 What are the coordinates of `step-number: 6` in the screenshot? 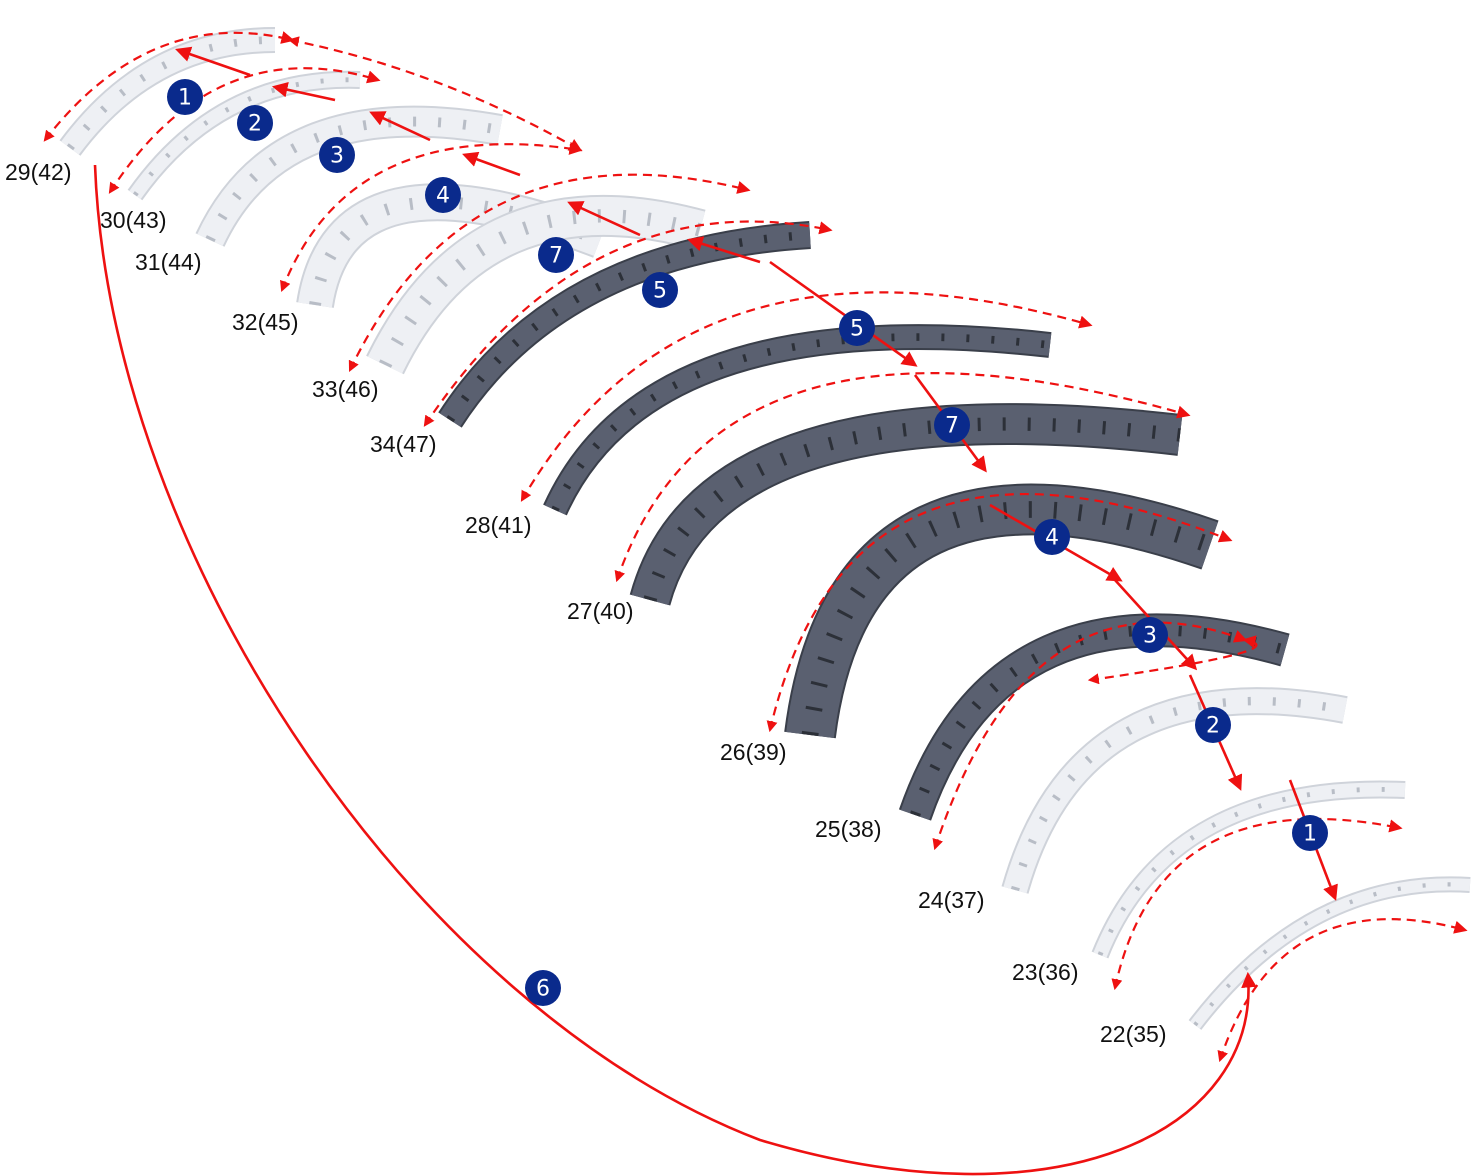 It's located at (543, 989).